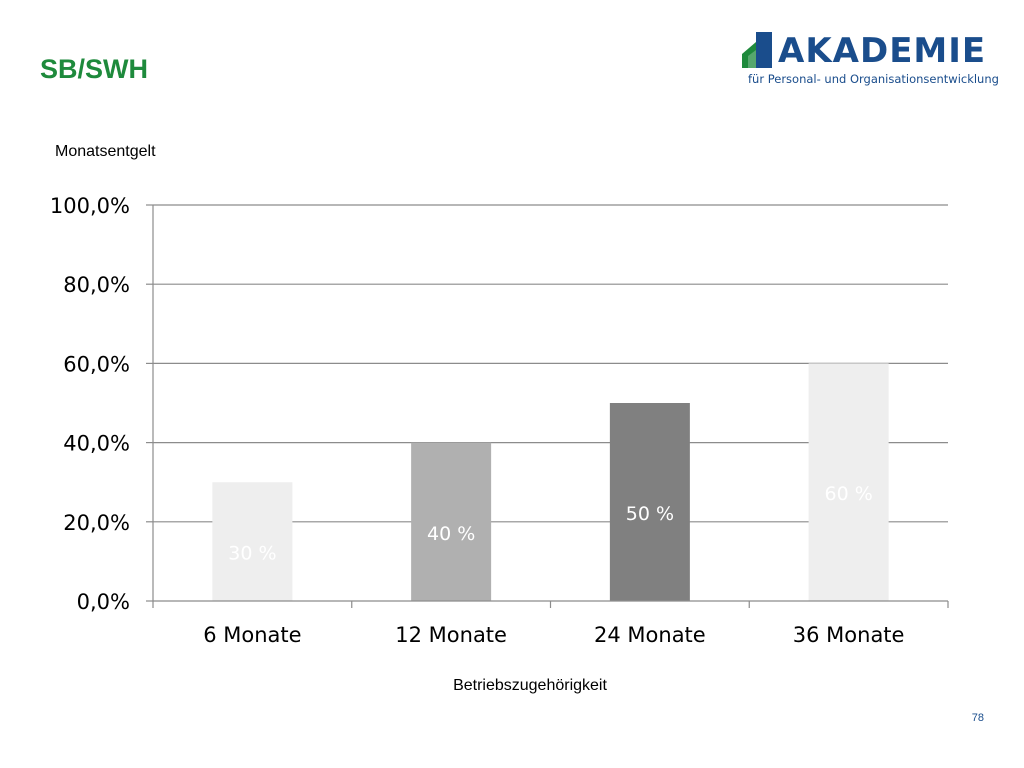 Image resolution: width=1024 pixels, height=768 pixels. Describe the element at coordinates (757, 50) in the screenshot. I see `logo-mark-icon` at that location.